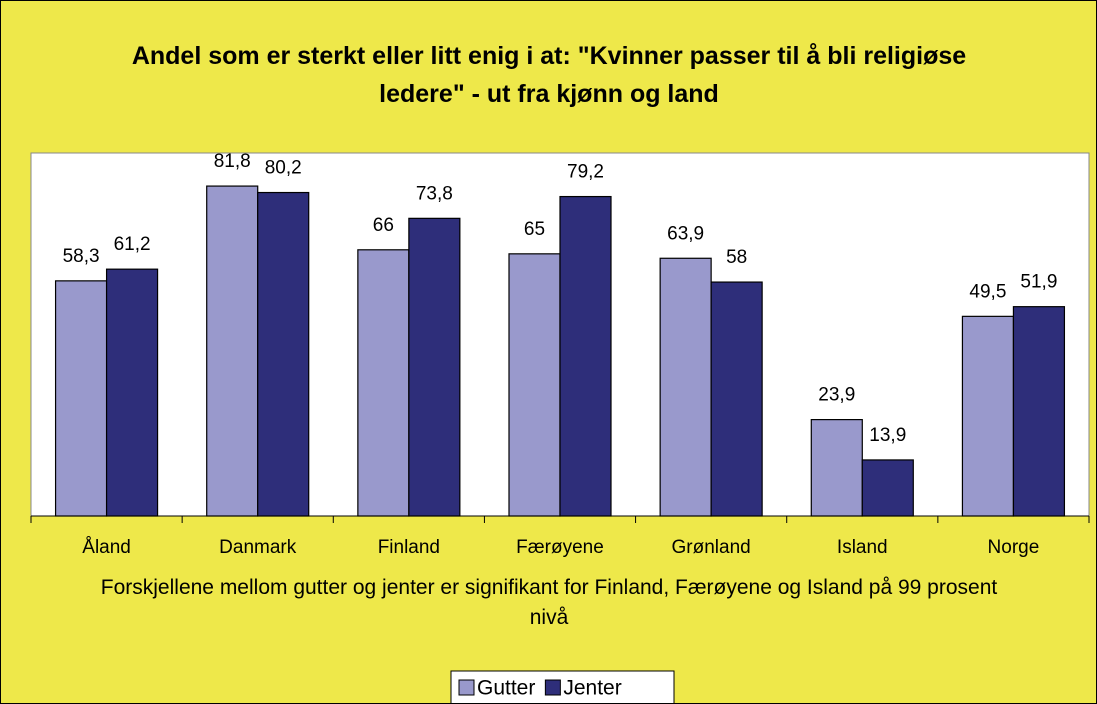 Image resolution: width=1097 pixels, height=704 pixels. Describe the element at coordinates (434, 193) in the screenshot. I see `value-label: 73,8` at that location.